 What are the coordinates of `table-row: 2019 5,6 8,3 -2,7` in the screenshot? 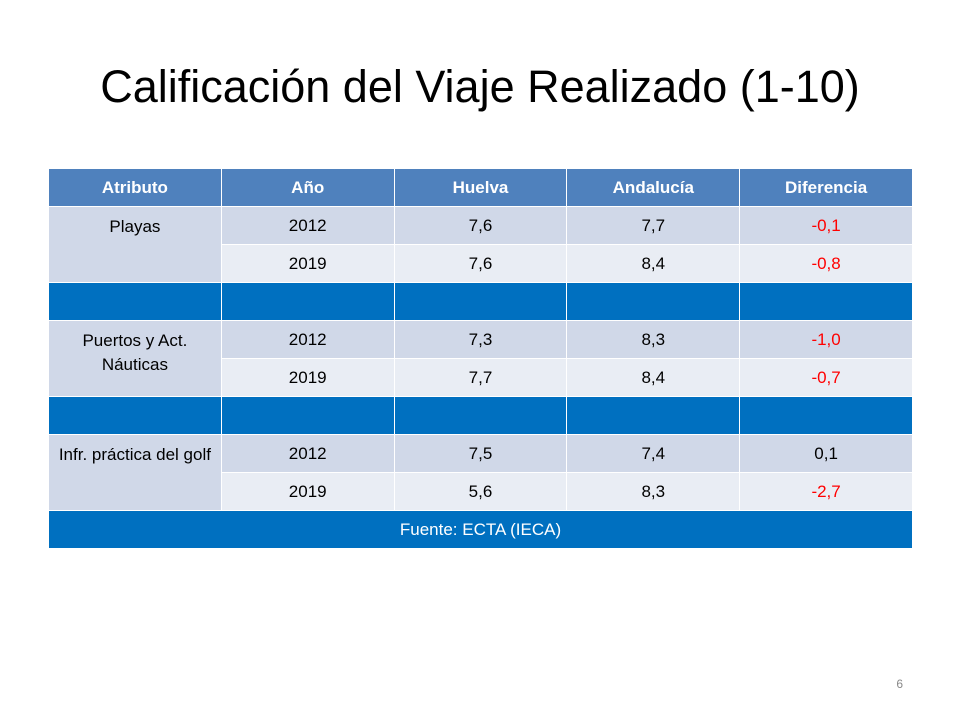 It's located at (481, 491).